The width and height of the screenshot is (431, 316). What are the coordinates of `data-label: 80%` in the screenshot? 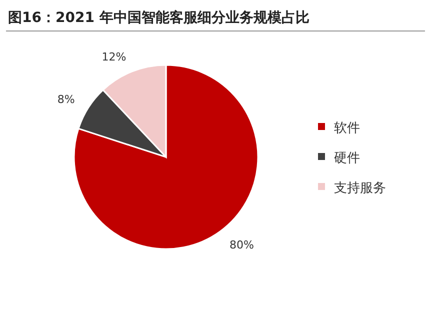 It's located at (241, 245).